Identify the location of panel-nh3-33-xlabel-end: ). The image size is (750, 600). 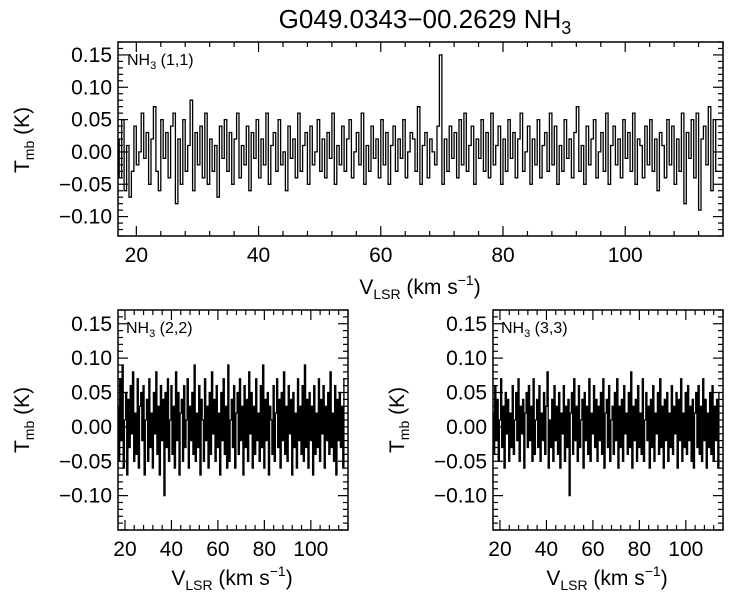
(664, 578).